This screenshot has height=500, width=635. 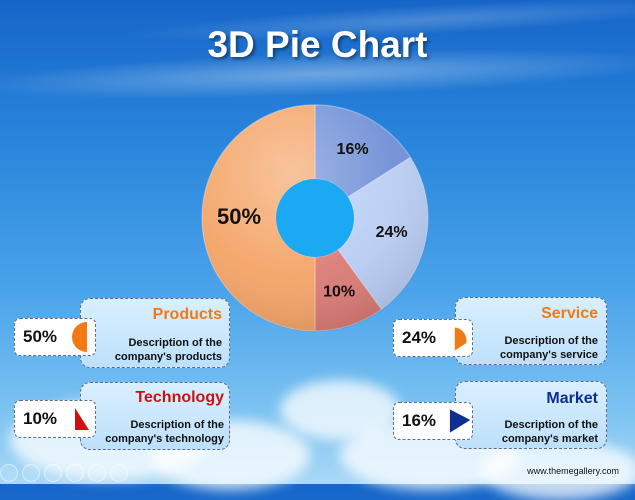 What do you see at coordinates (239, 216) in the screenshot?
I see `pie-label-products: 50%` at bounding box center [239, 216].